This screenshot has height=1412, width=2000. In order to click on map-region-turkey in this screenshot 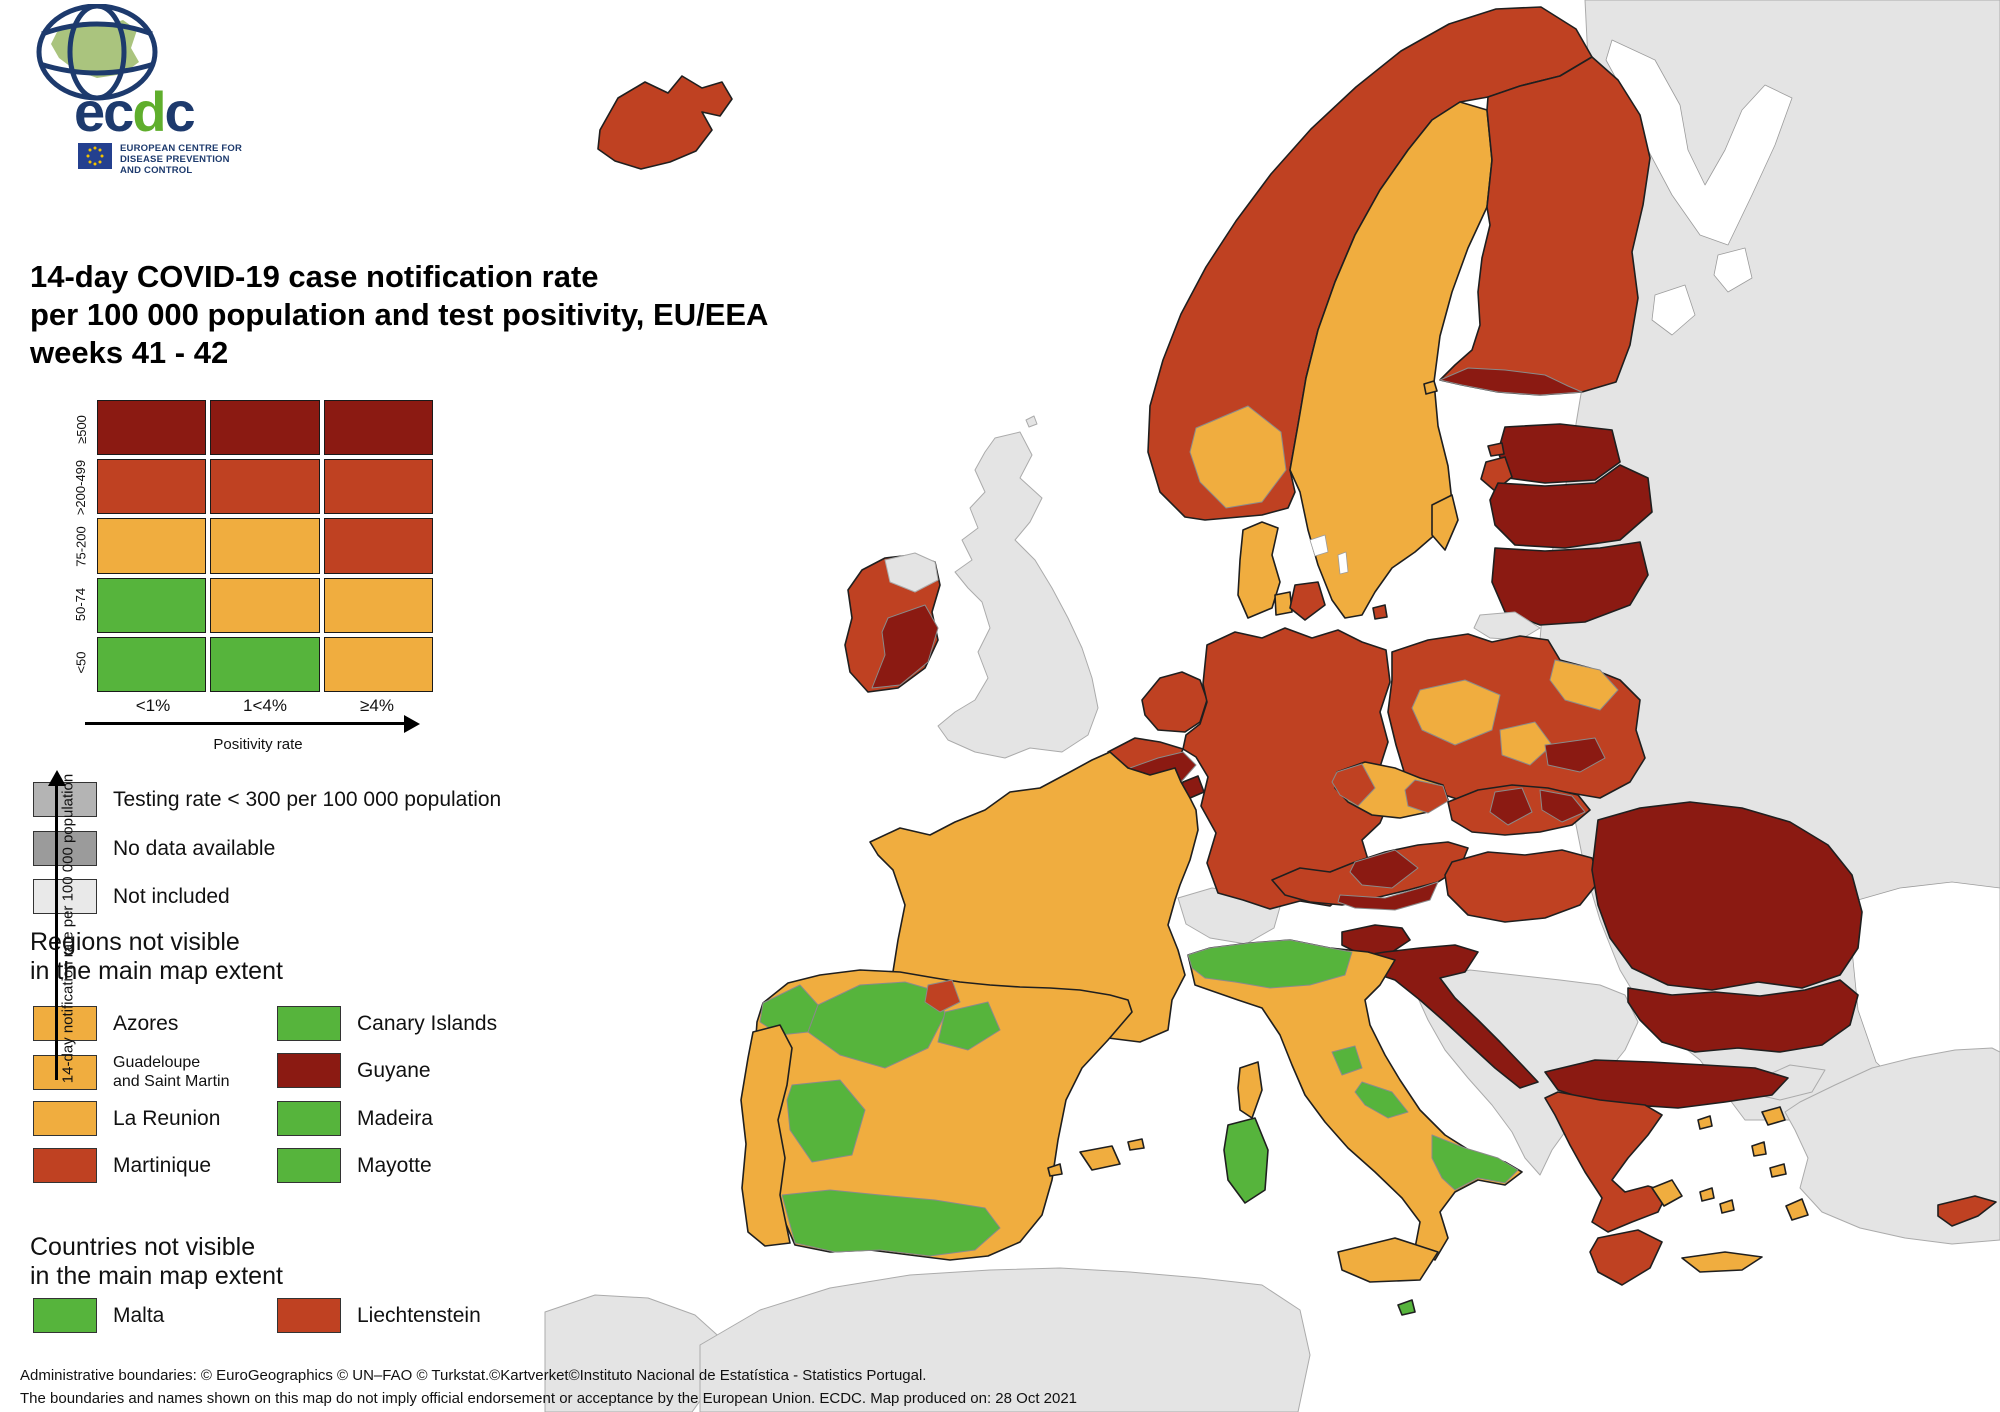, I will do `click(1892, 1146)`.